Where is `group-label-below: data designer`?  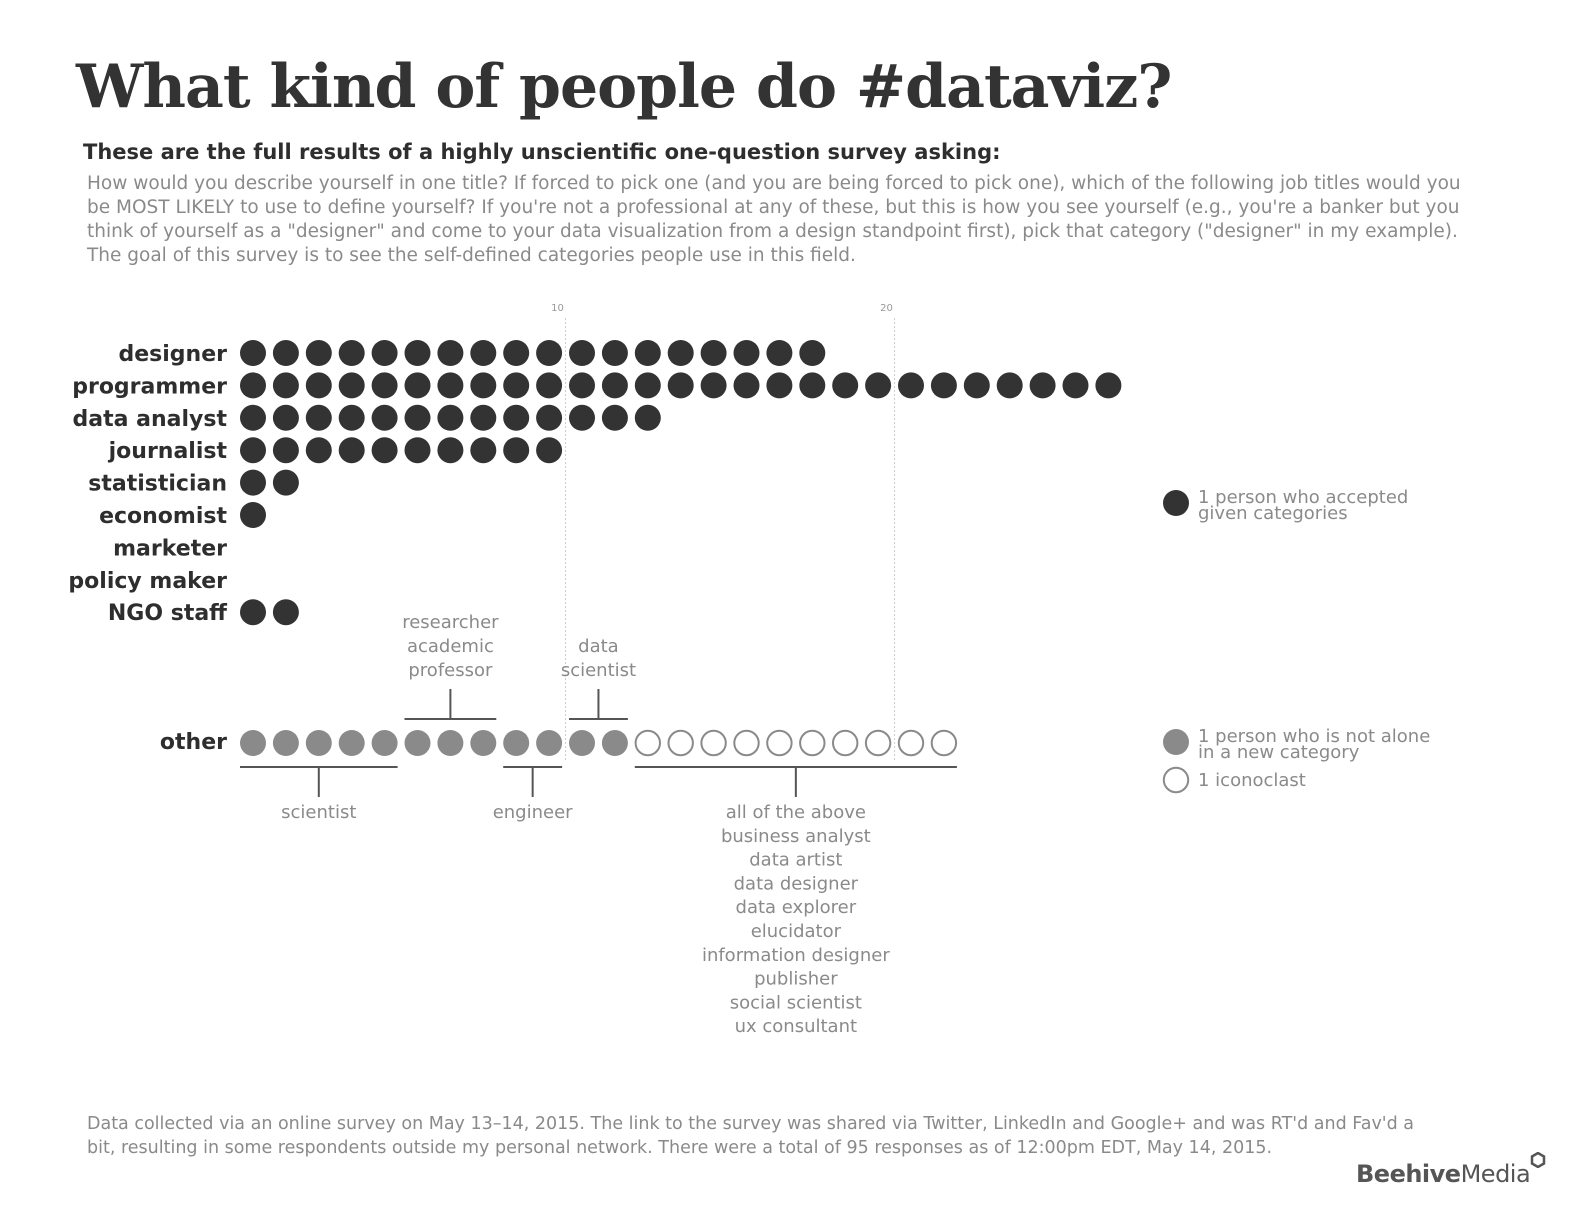 group-label-below: data designer is located at coordinates (796, 883).